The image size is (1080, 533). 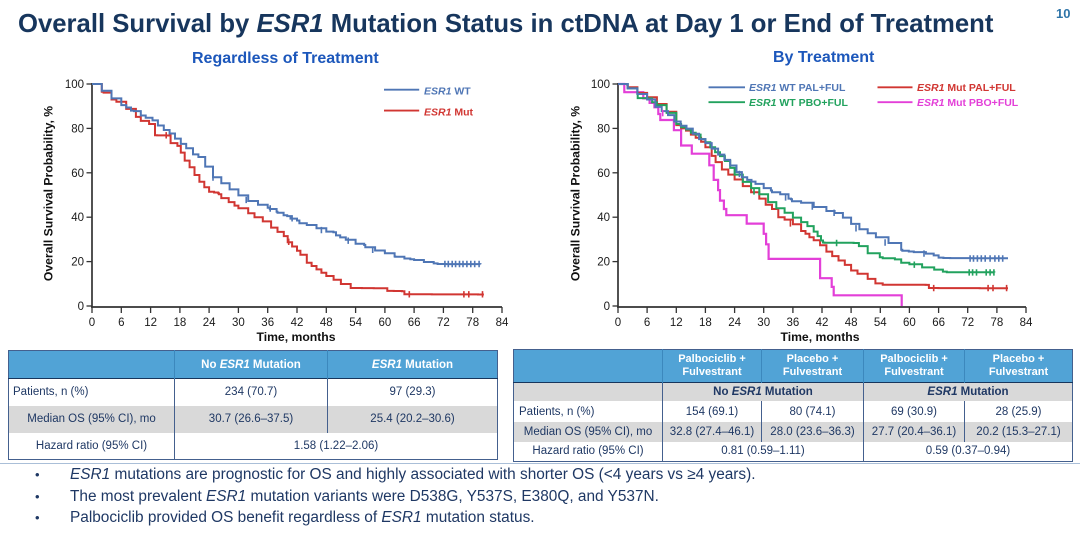 I want to click on svg-text: ESR1 Mut, so click(x=449, y=112).